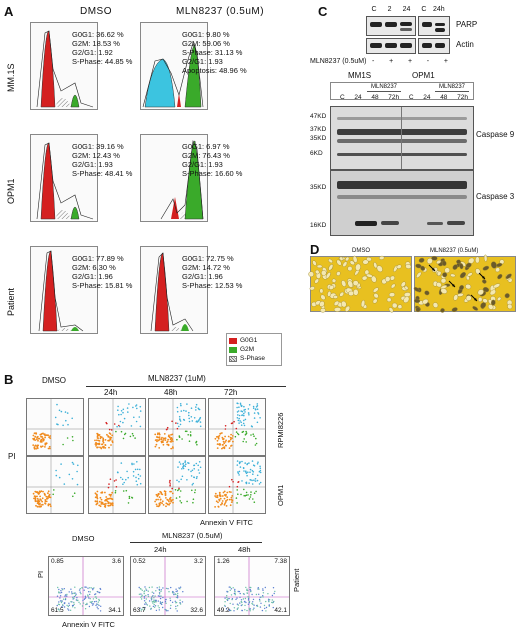 The image size is (520, 631). Describe the element at coordinates (96, 43) in the screenshot. I see `stat-line: G2M: 18.53 %` at that location.